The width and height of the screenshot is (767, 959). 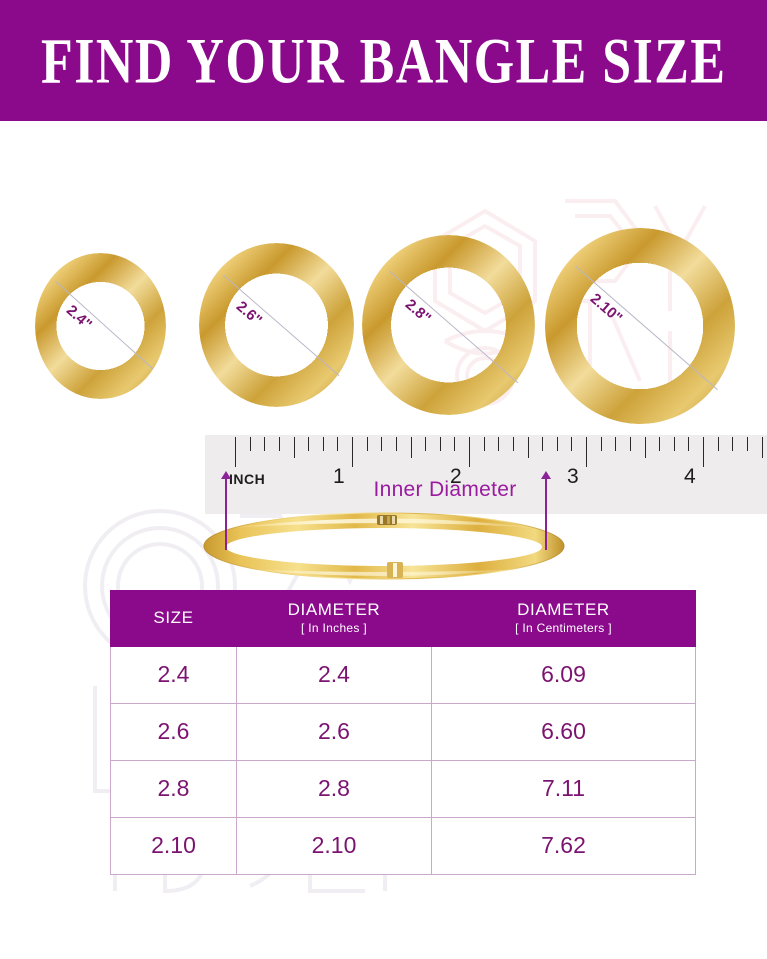 I want to click on header-banner: FIND YOUR BANGLE SIZE, so click(x=383, y=60).